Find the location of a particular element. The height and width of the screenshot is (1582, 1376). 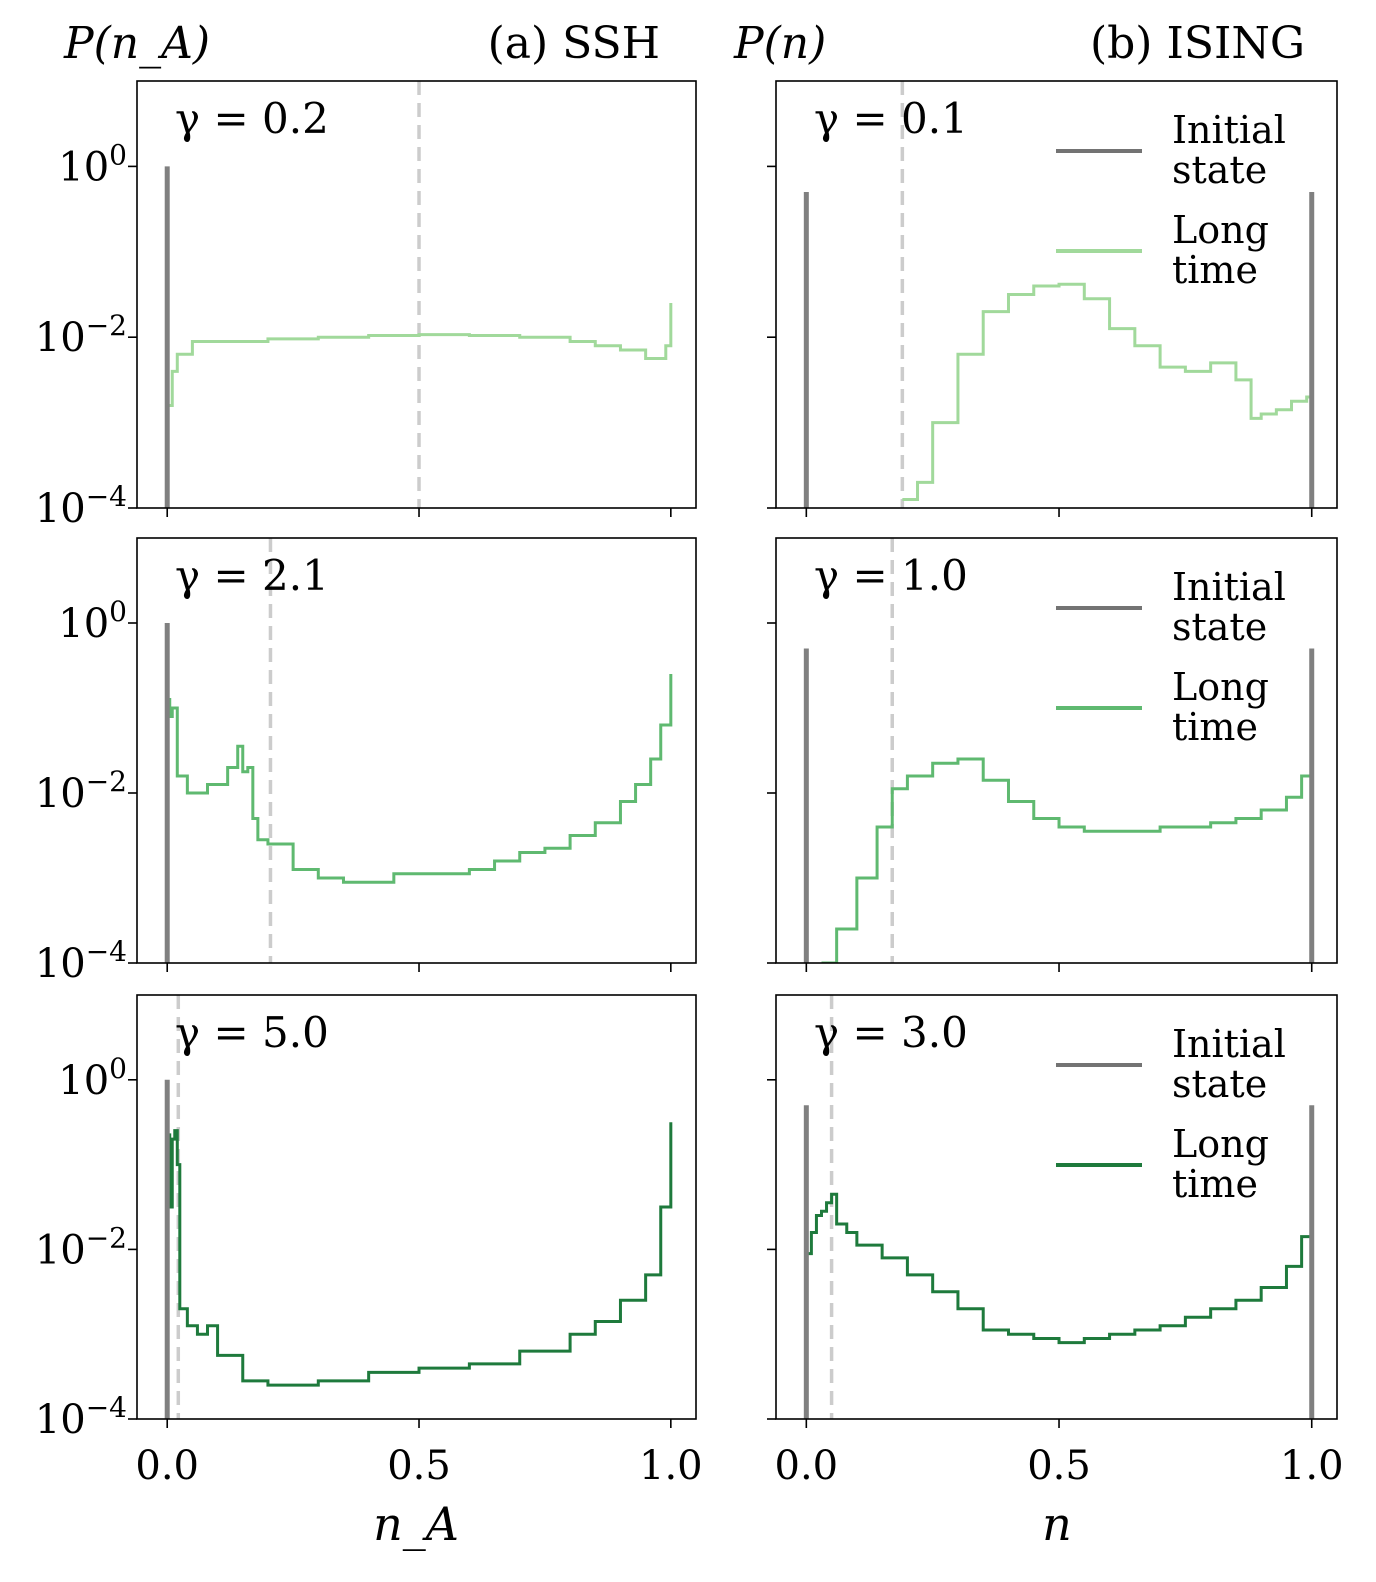

left-header-label: (a) SSH is located at coordinates (574, 43).